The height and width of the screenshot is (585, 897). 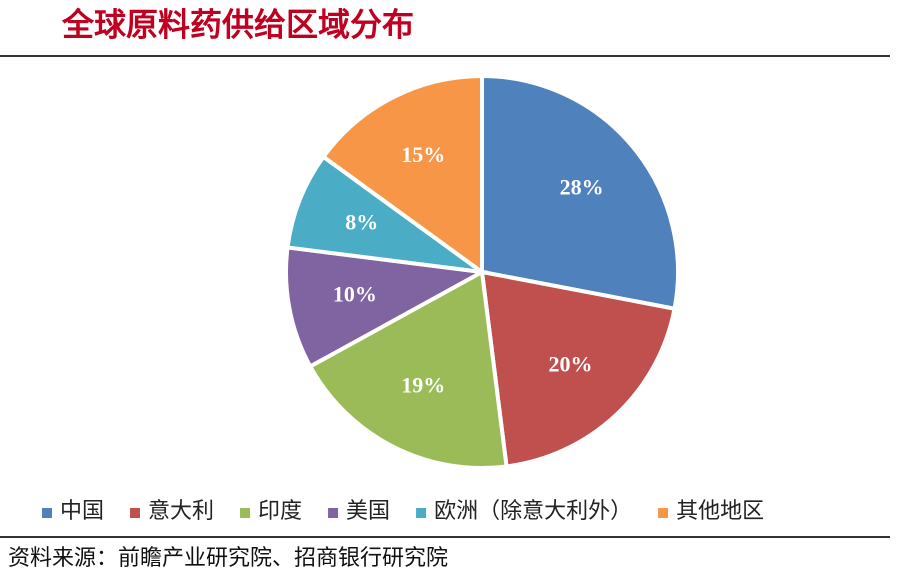 I want to click on legend-label: 美国, so click(x=368, y=510).